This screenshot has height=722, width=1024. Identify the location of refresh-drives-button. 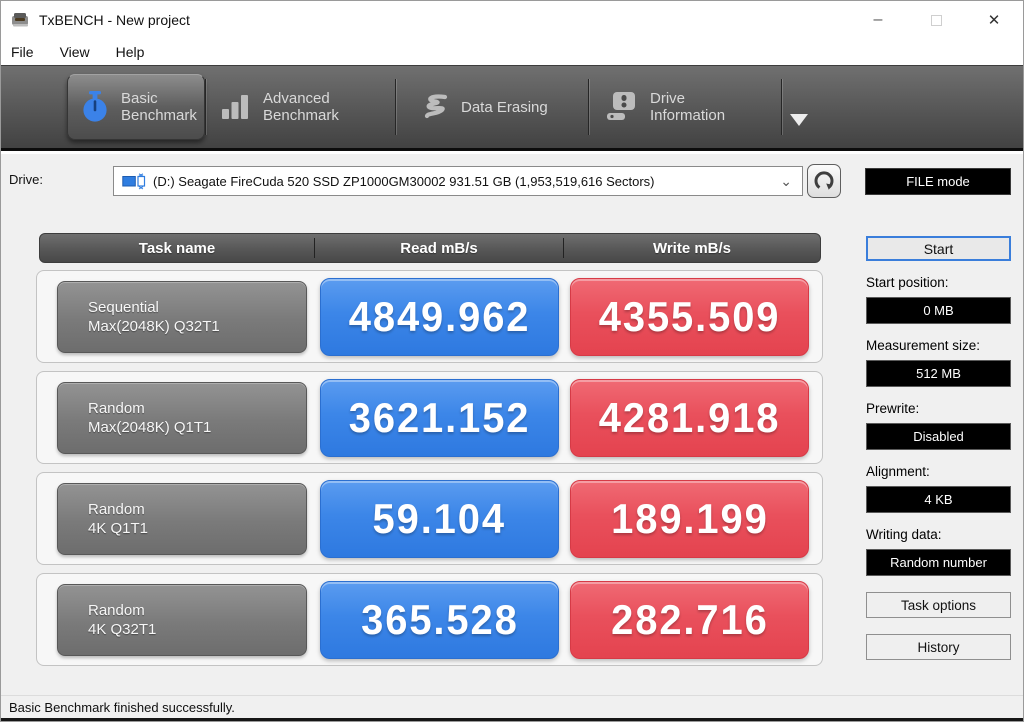
(824, 181).